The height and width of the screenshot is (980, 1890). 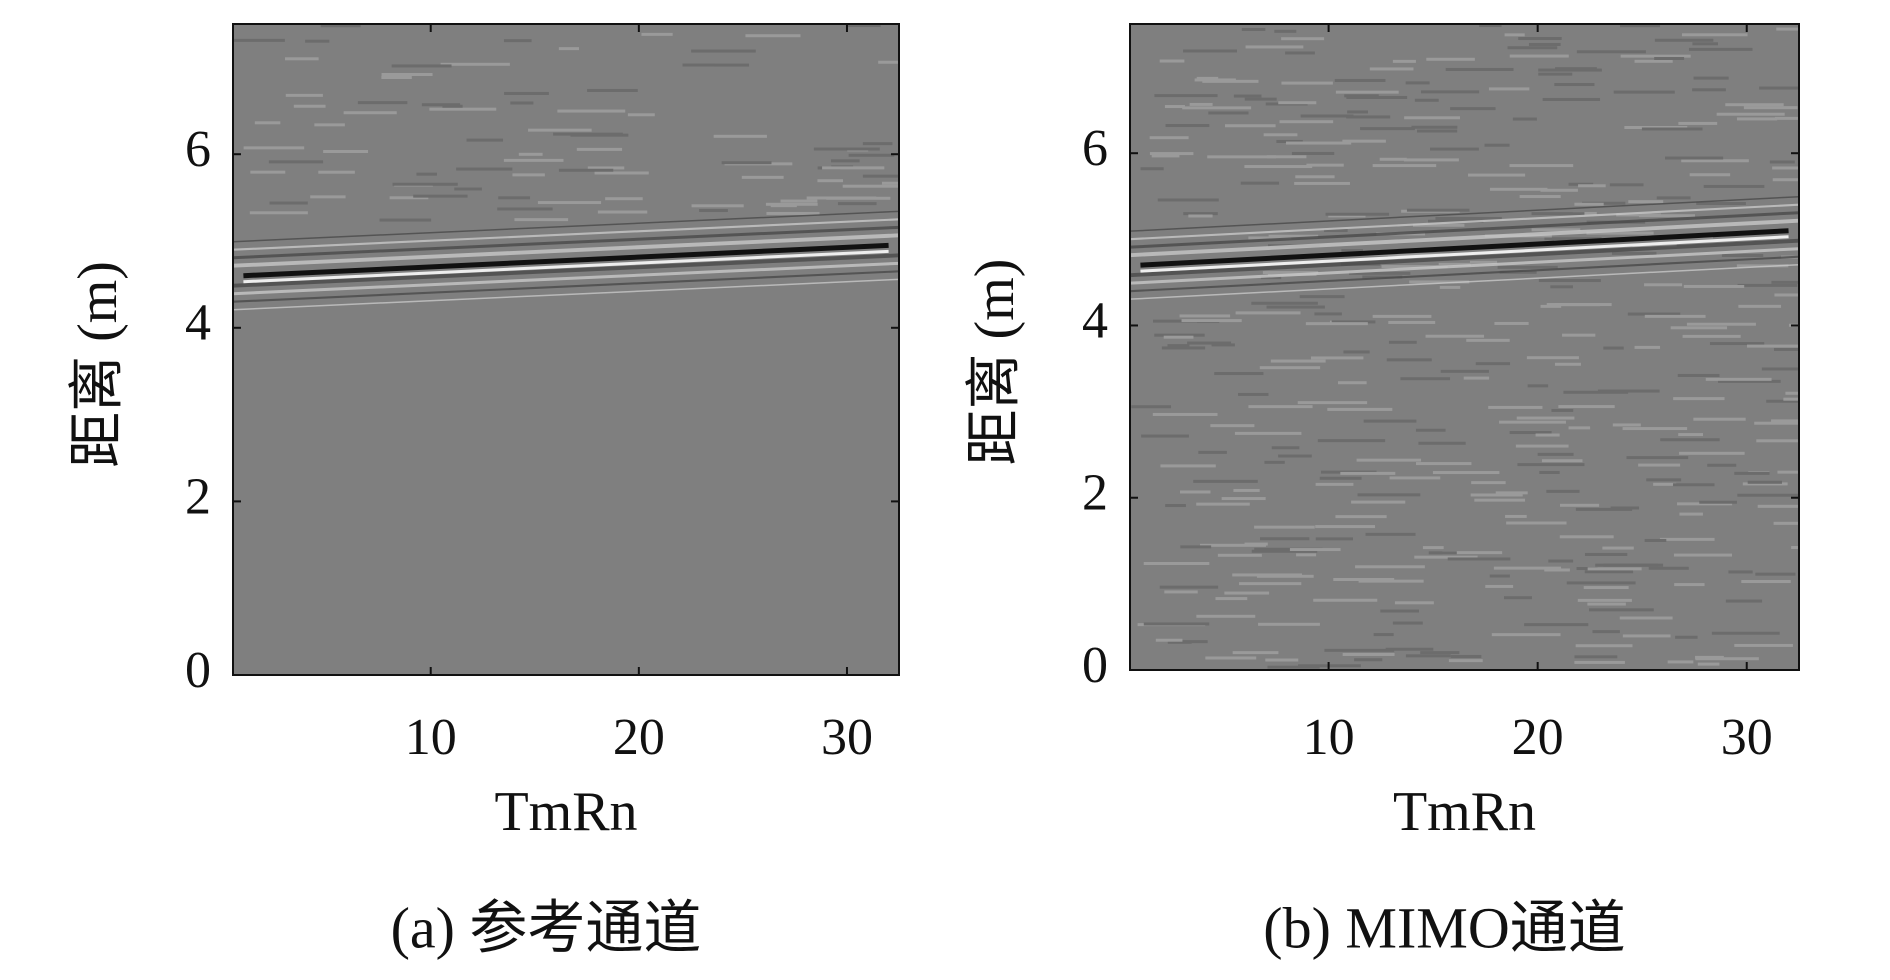 What do you see at coordinates (639, 737) in the screenshot?
I see `x-tick-label: 20` at bounding box center [639, 737].